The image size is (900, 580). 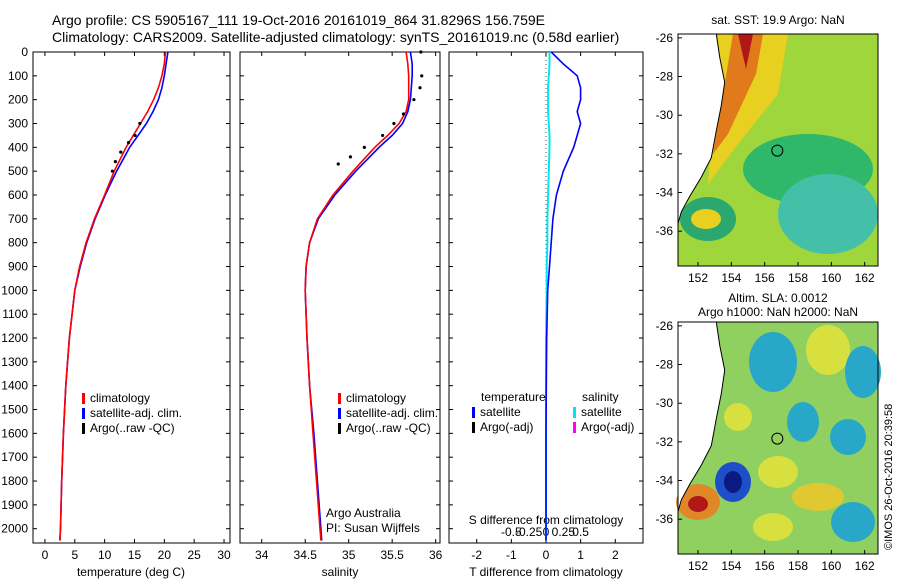 What do you see at coordinates (580, 532) in the screenshot?
I see `diff-s-tick-label: 0.5` at bounding box center [580, 532].